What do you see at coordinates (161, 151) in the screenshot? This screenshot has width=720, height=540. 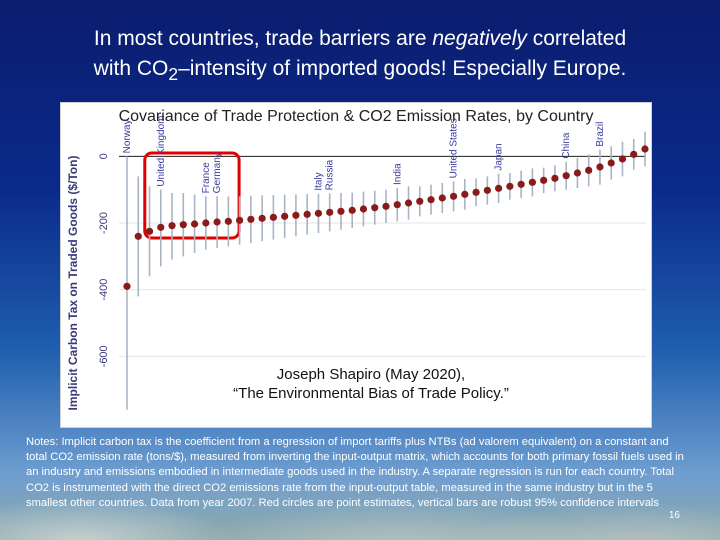 I see `country-label: United Kingdom` at bounding box center [161, 151].